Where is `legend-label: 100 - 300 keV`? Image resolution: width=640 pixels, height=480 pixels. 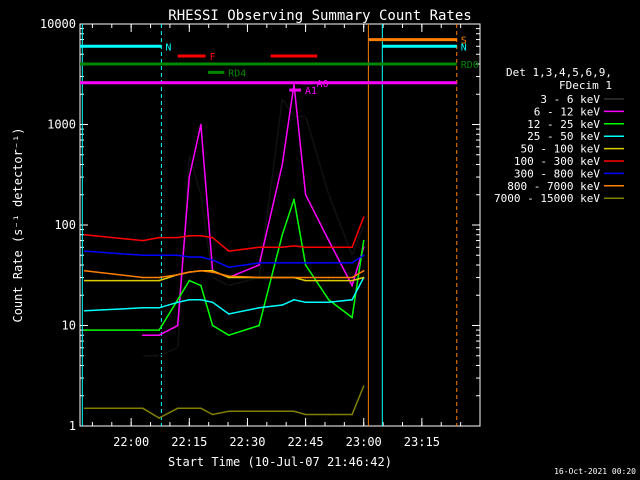
legend-label: 100 - 300 keV is located at coordinates (557, 161).